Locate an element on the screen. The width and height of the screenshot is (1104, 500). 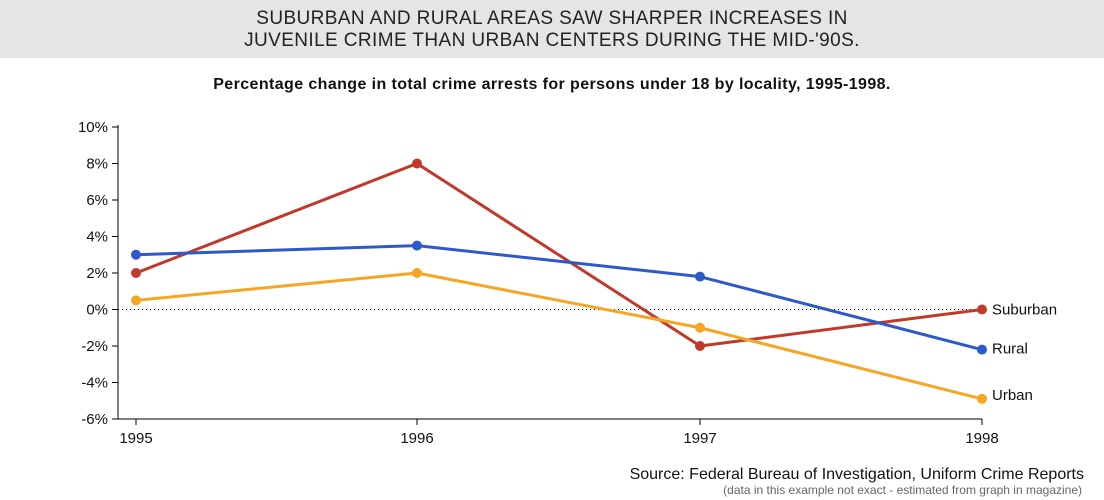
y-tick-label: -4% is located at coordinates (94, 383).